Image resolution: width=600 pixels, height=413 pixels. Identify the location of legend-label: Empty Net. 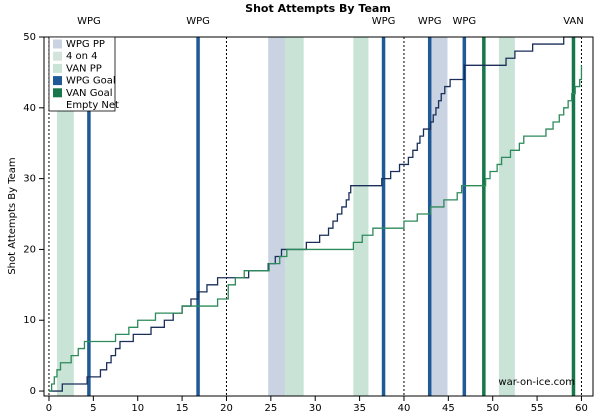
(92, 105).